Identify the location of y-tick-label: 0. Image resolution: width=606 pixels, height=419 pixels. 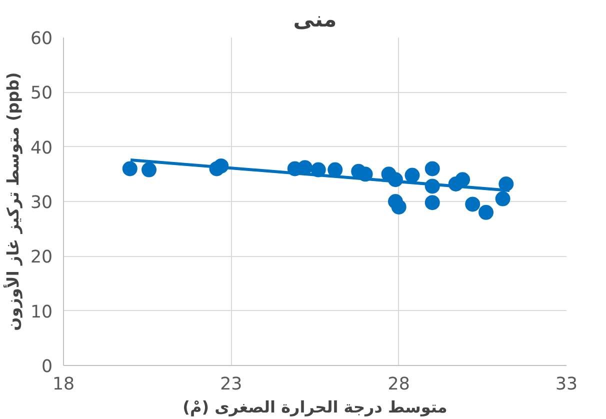
(47, 367).